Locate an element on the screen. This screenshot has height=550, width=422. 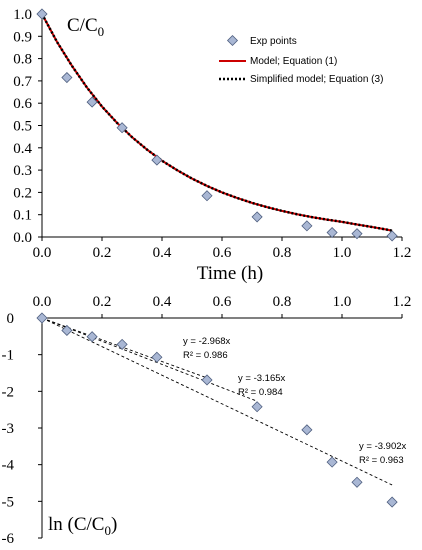
bottom-x-tick-label: 1.0 is located at coordinates (342, 302).